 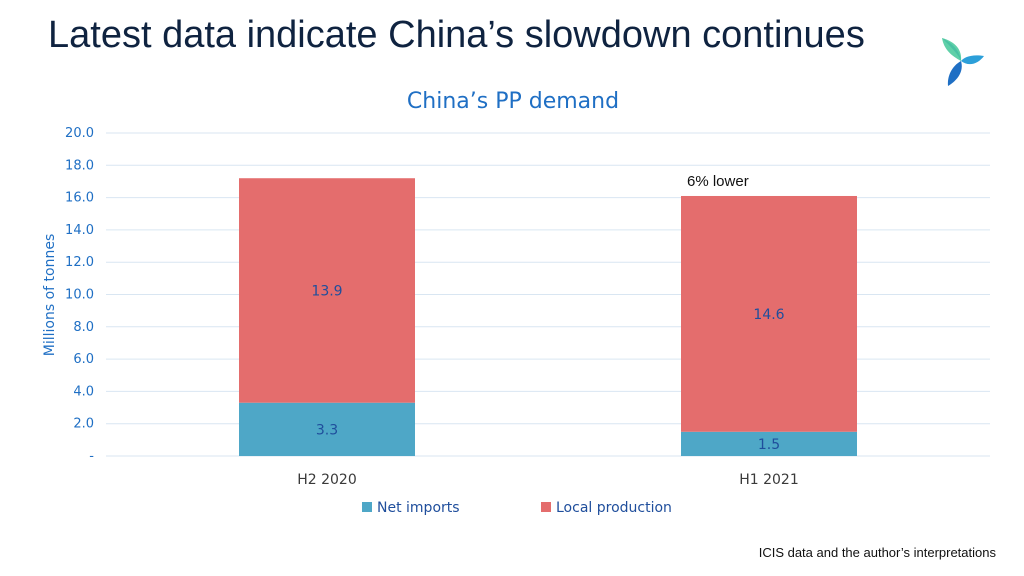 What do you see at coordinates (517, 508) in the screenshot?
I see `legend: Net imports Local production` at bounding box center [517, 508].